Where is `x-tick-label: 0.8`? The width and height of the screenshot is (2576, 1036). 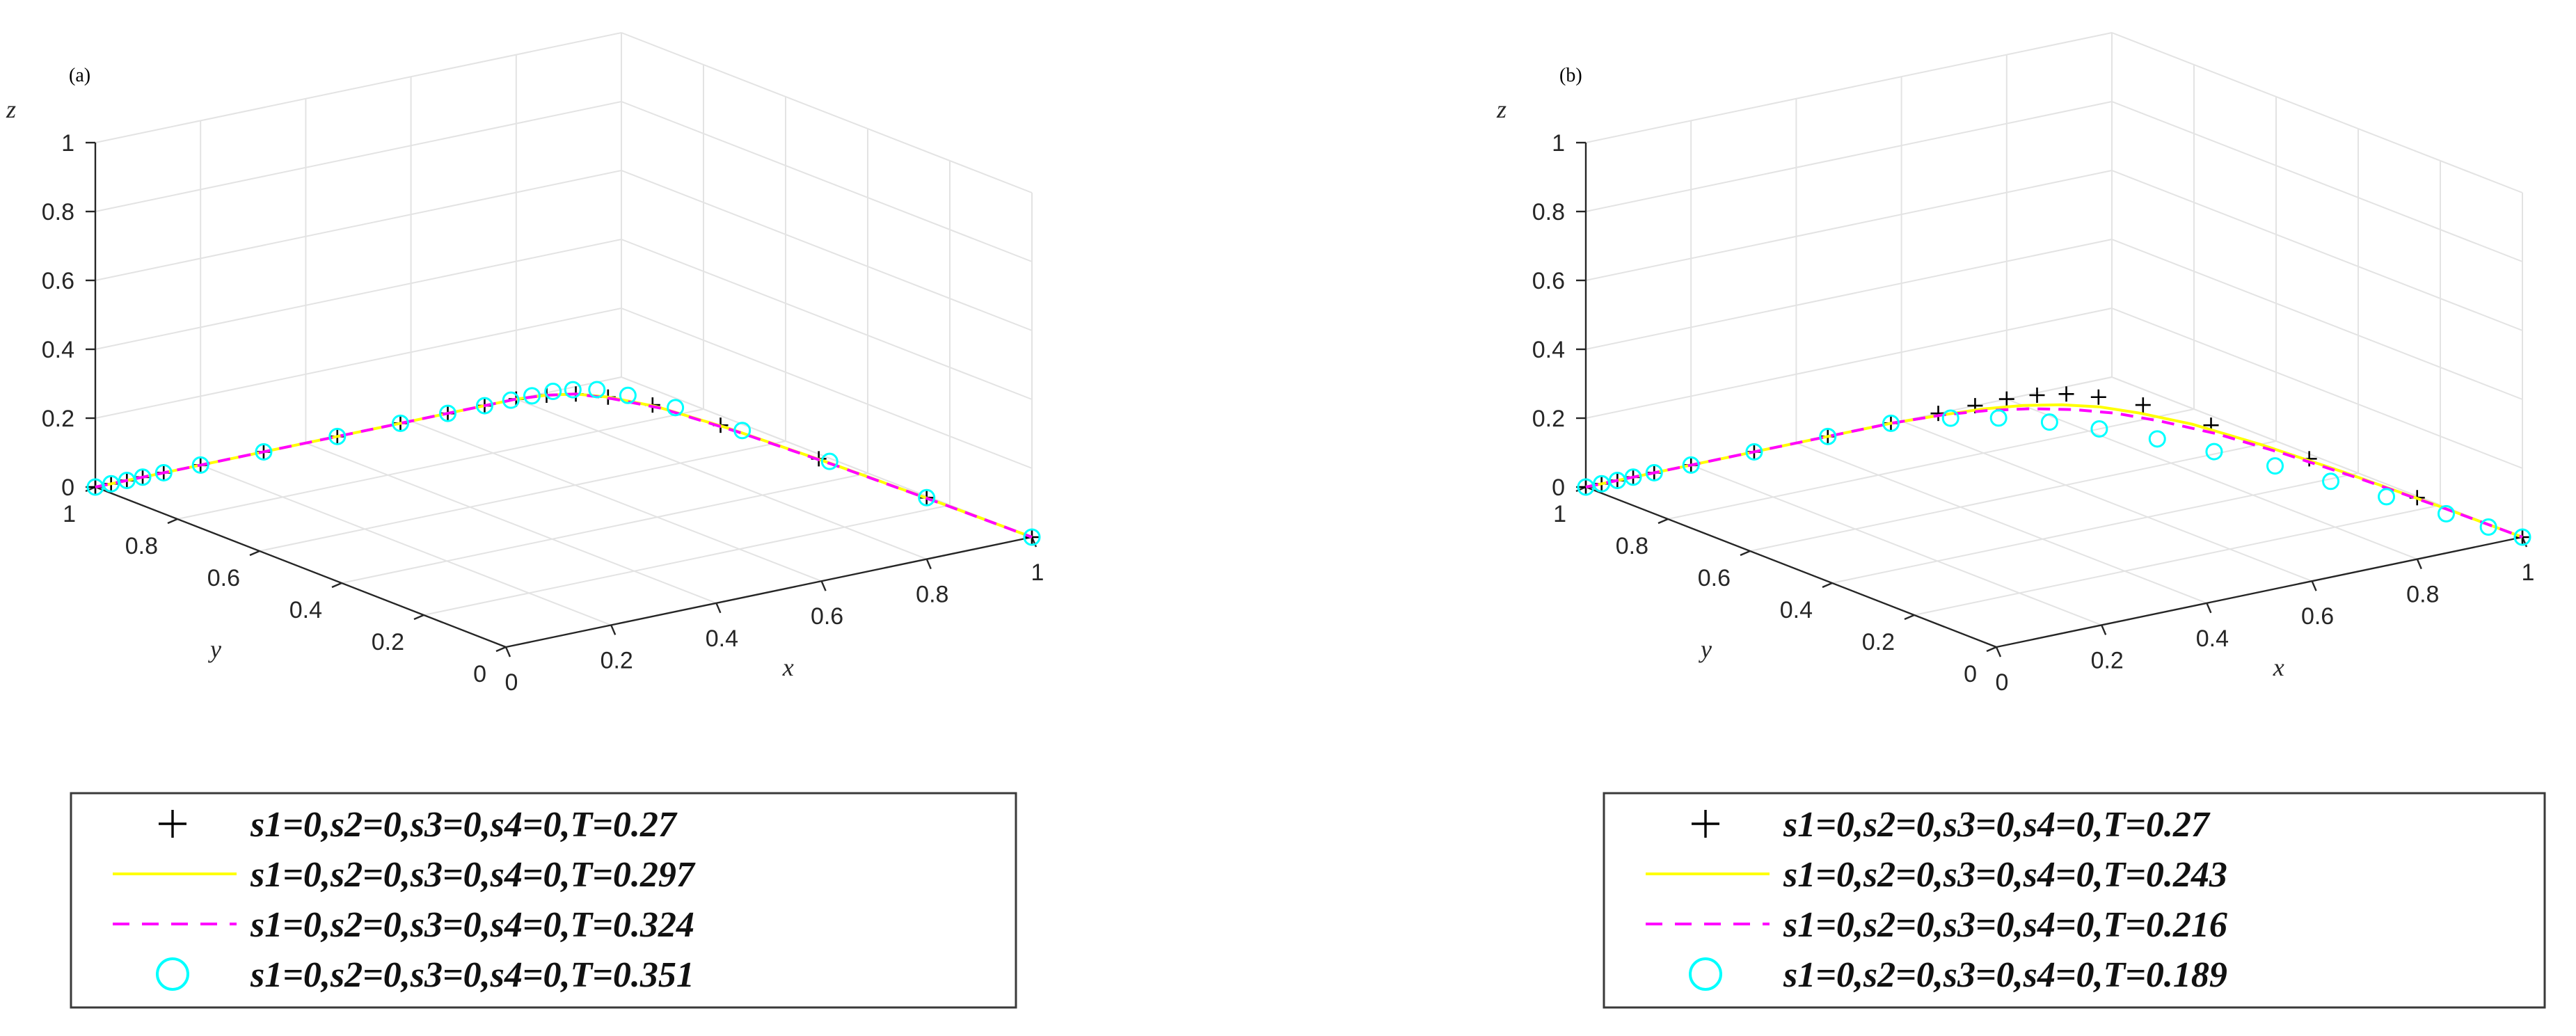 x-tick-label: 0.8 is located at coordinates (932, 595).